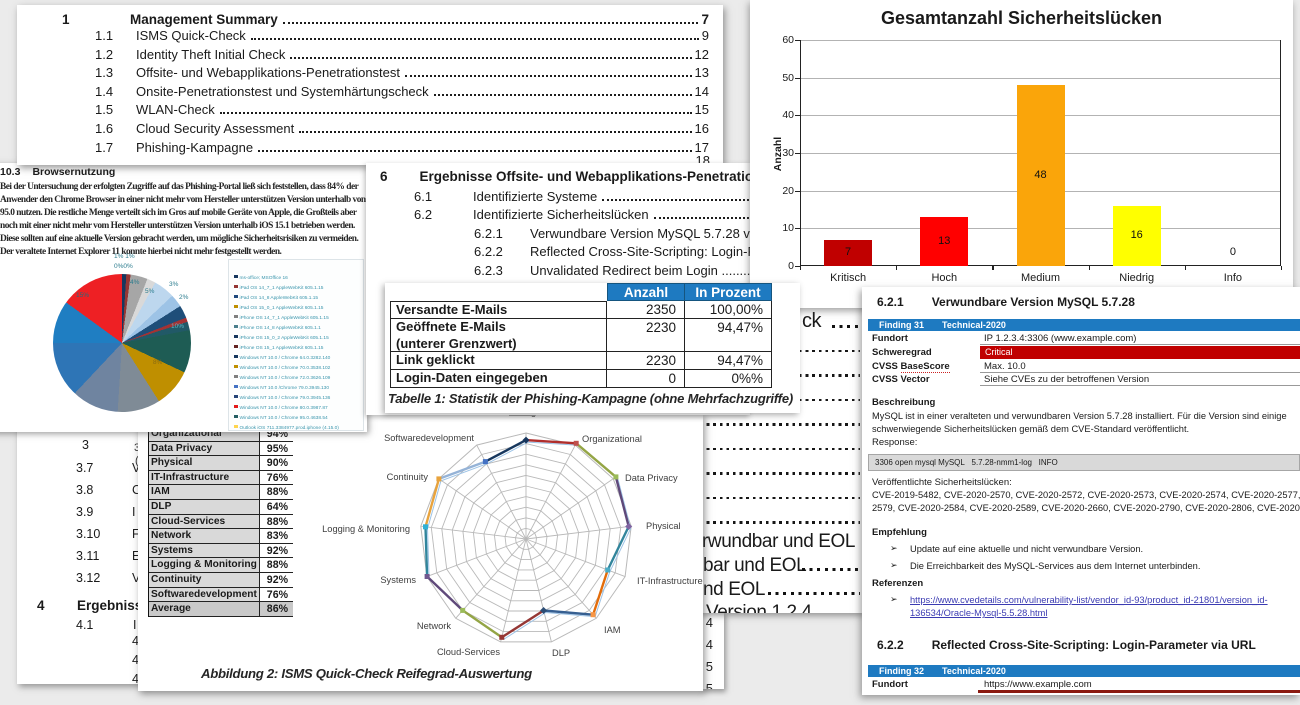  What do you see at coordinates (468, 652) in the screenshot?
I see `svg-text: Cloud-Services` at bounding box center [468, 652].